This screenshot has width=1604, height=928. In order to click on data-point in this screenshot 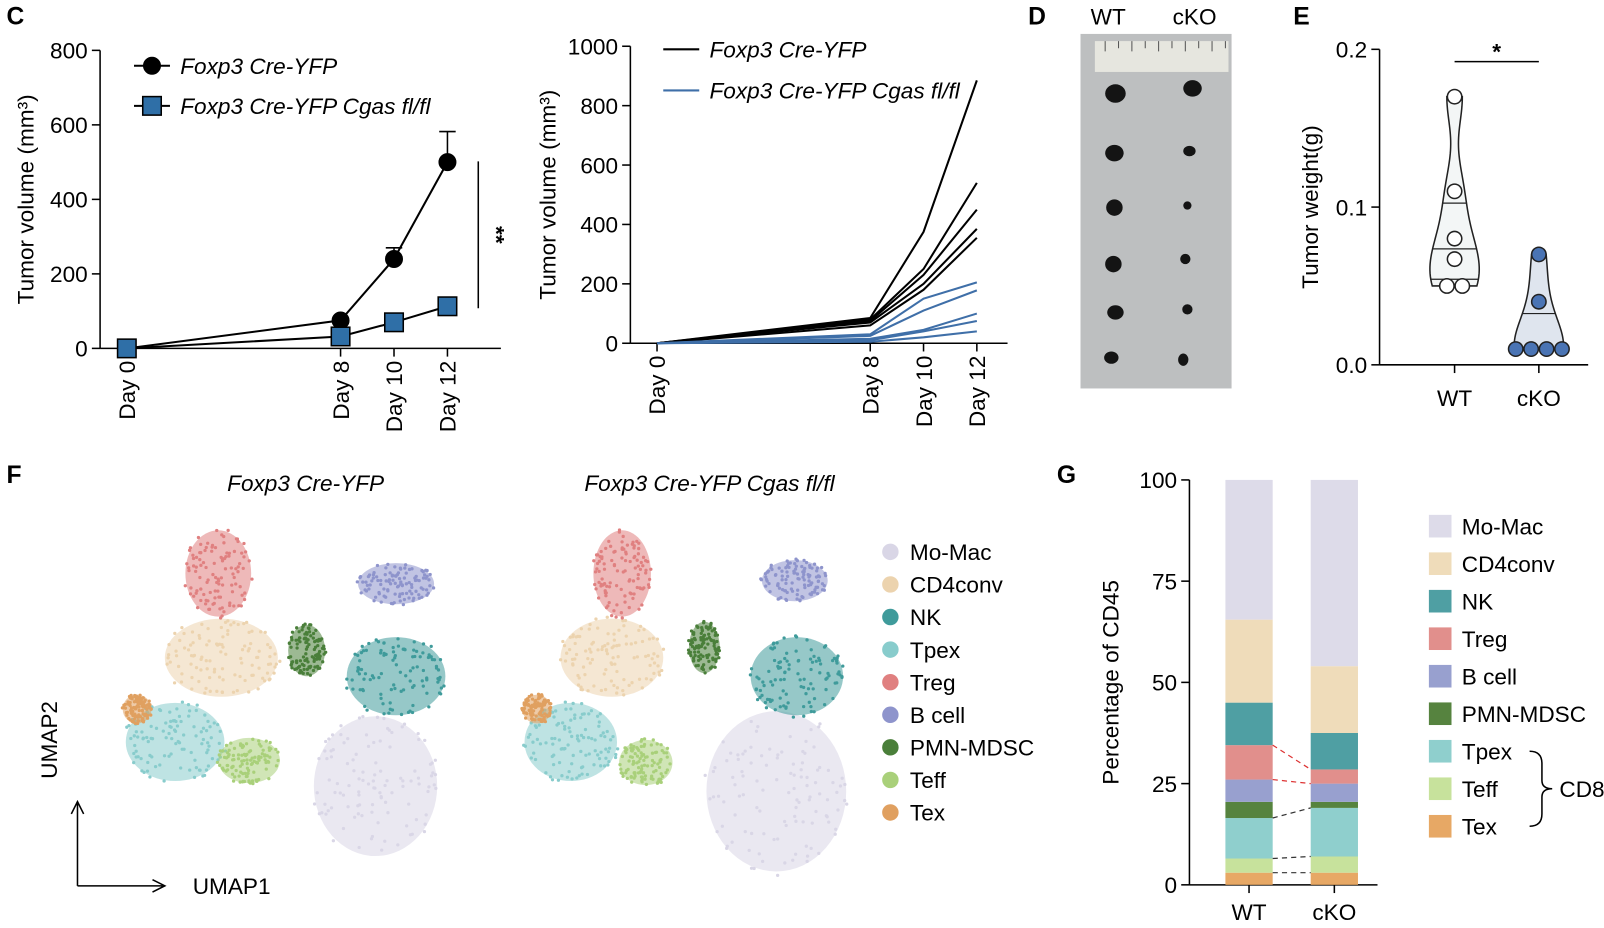, I will do `click(1454, 238)`.